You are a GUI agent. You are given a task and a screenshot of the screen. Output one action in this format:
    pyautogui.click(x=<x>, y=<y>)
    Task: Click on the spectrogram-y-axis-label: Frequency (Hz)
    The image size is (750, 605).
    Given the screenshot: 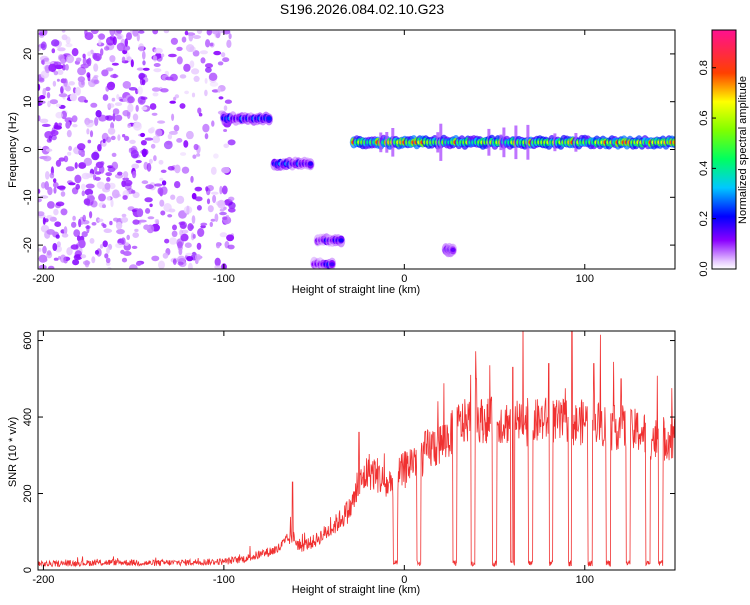 What is the action you would take?
    pyautogui.click(x=13, y=150)
    